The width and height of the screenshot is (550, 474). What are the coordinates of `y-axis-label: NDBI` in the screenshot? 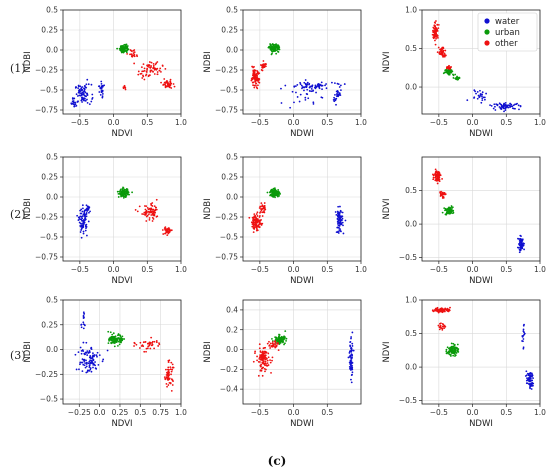 It's located at (28, 208).